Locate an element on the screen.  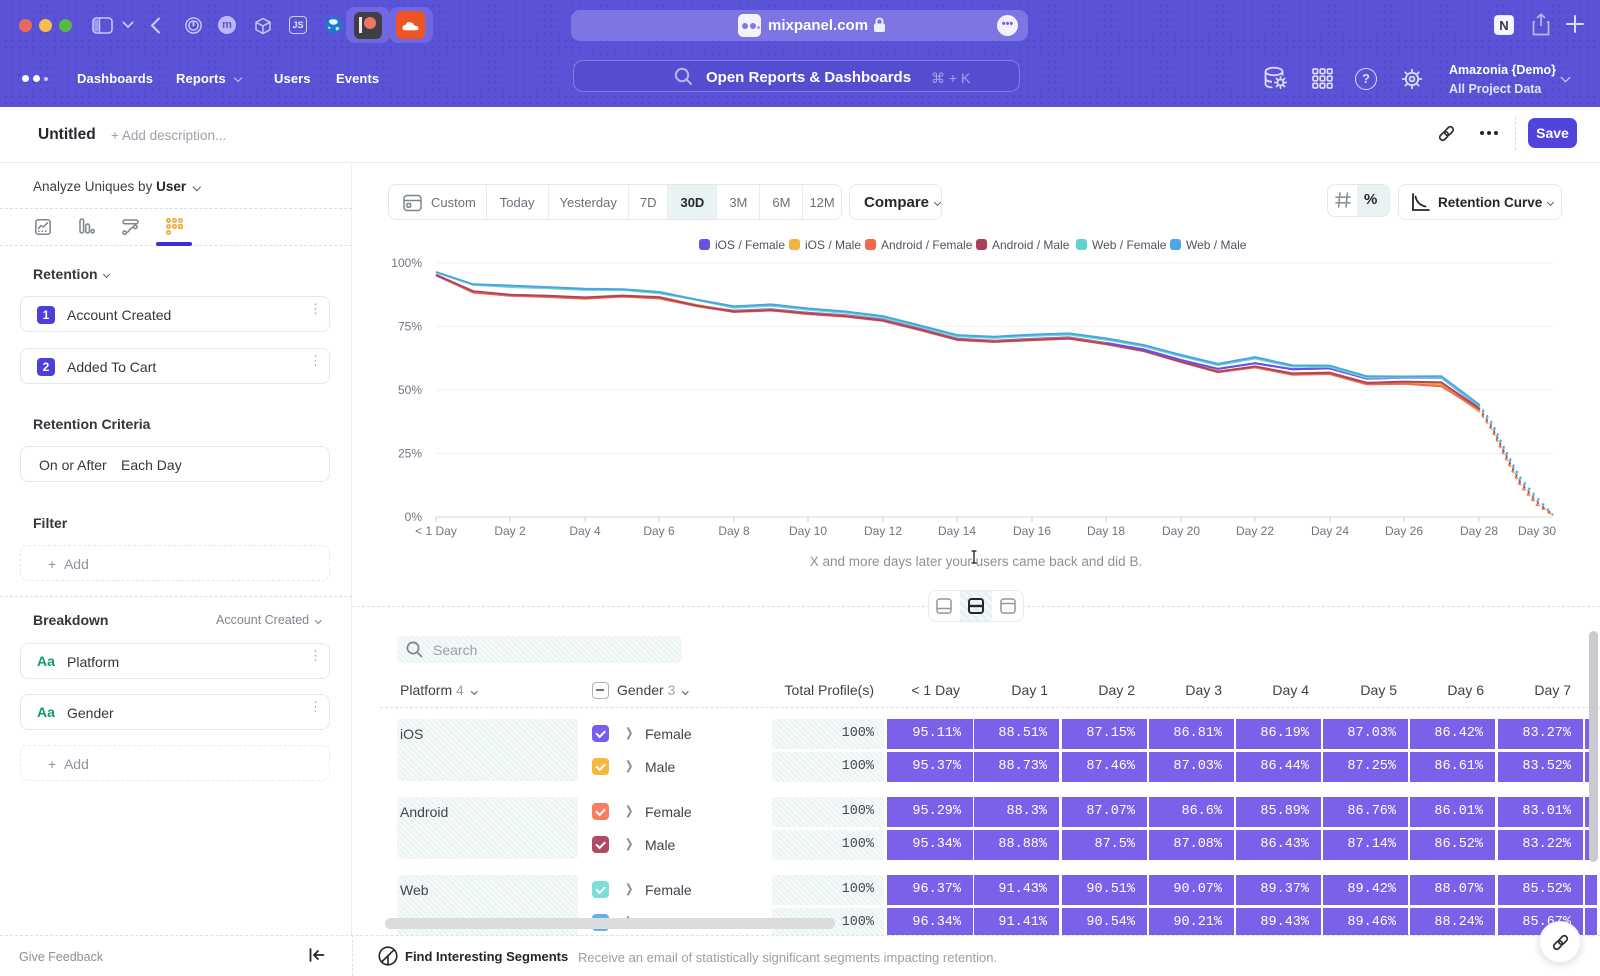
svg-text: Android / Female is located at coordinates (927, 245).